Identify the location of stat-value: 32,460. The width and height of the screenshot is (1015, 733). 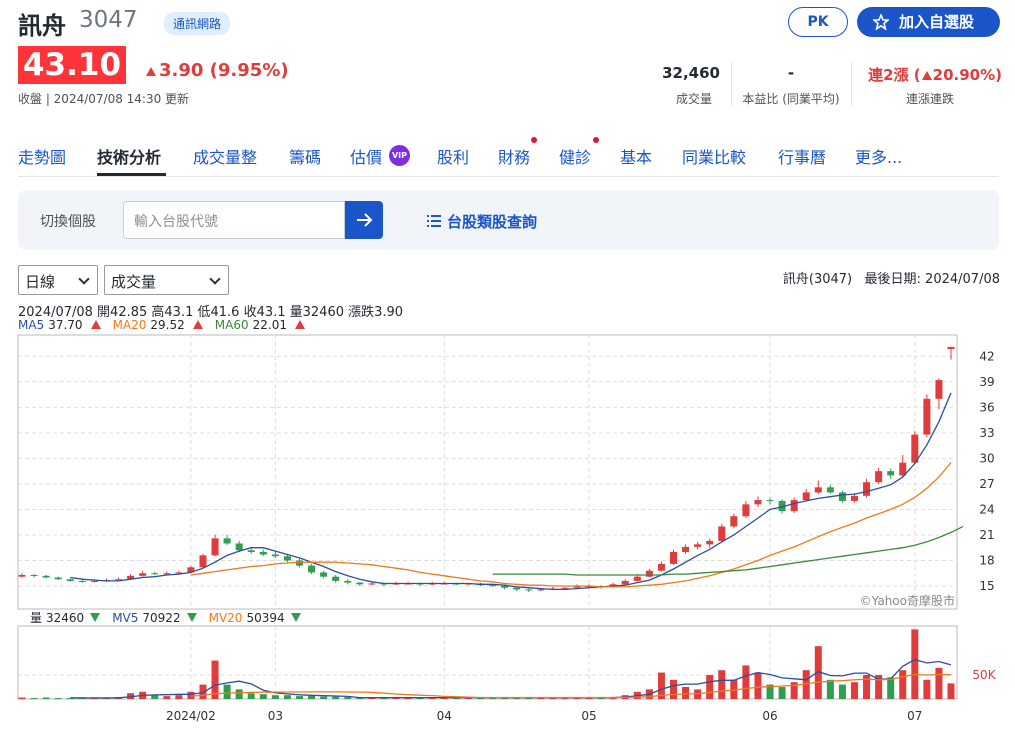
(691, 73).